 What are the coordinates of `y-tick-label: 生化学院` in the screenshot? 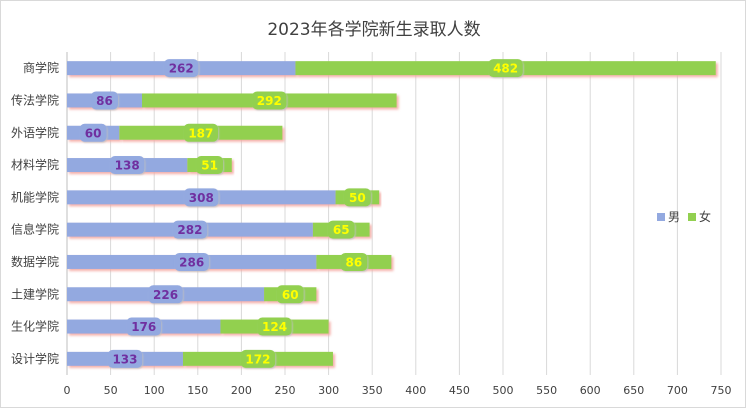 It's located at (35, 326).